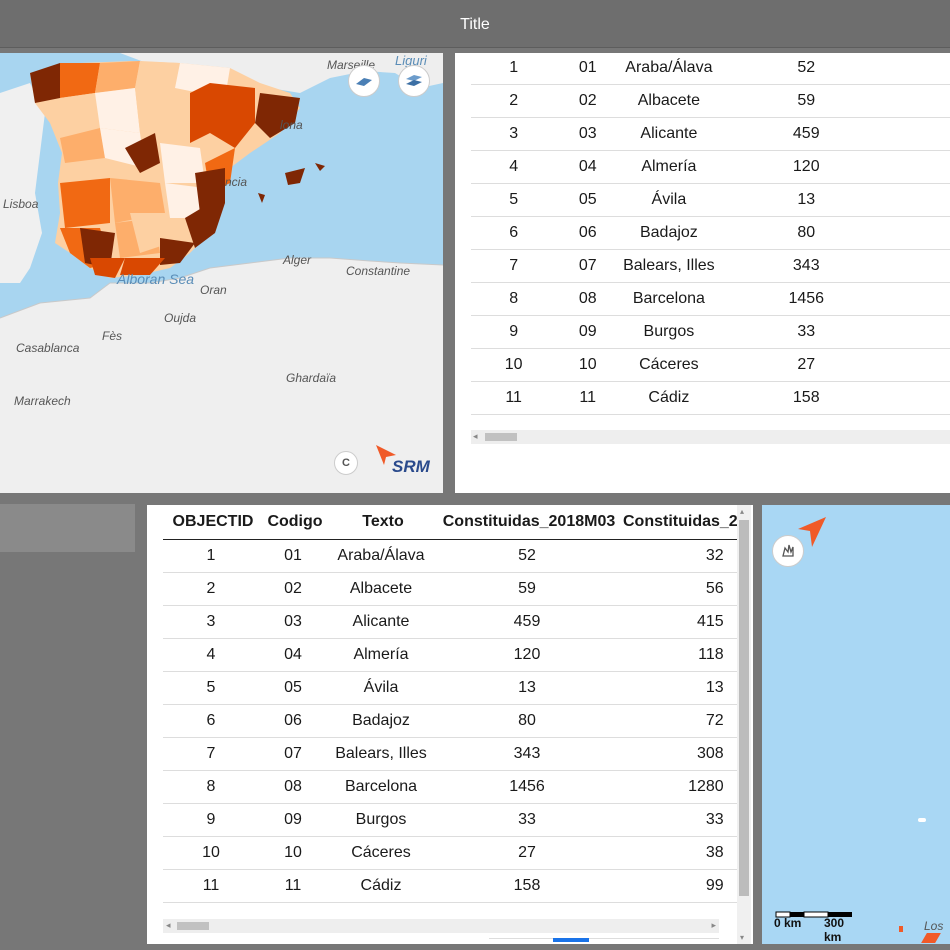 This screenshot has height=950, width=950. I want to click on table-cell: 1456, so click(806, 299).